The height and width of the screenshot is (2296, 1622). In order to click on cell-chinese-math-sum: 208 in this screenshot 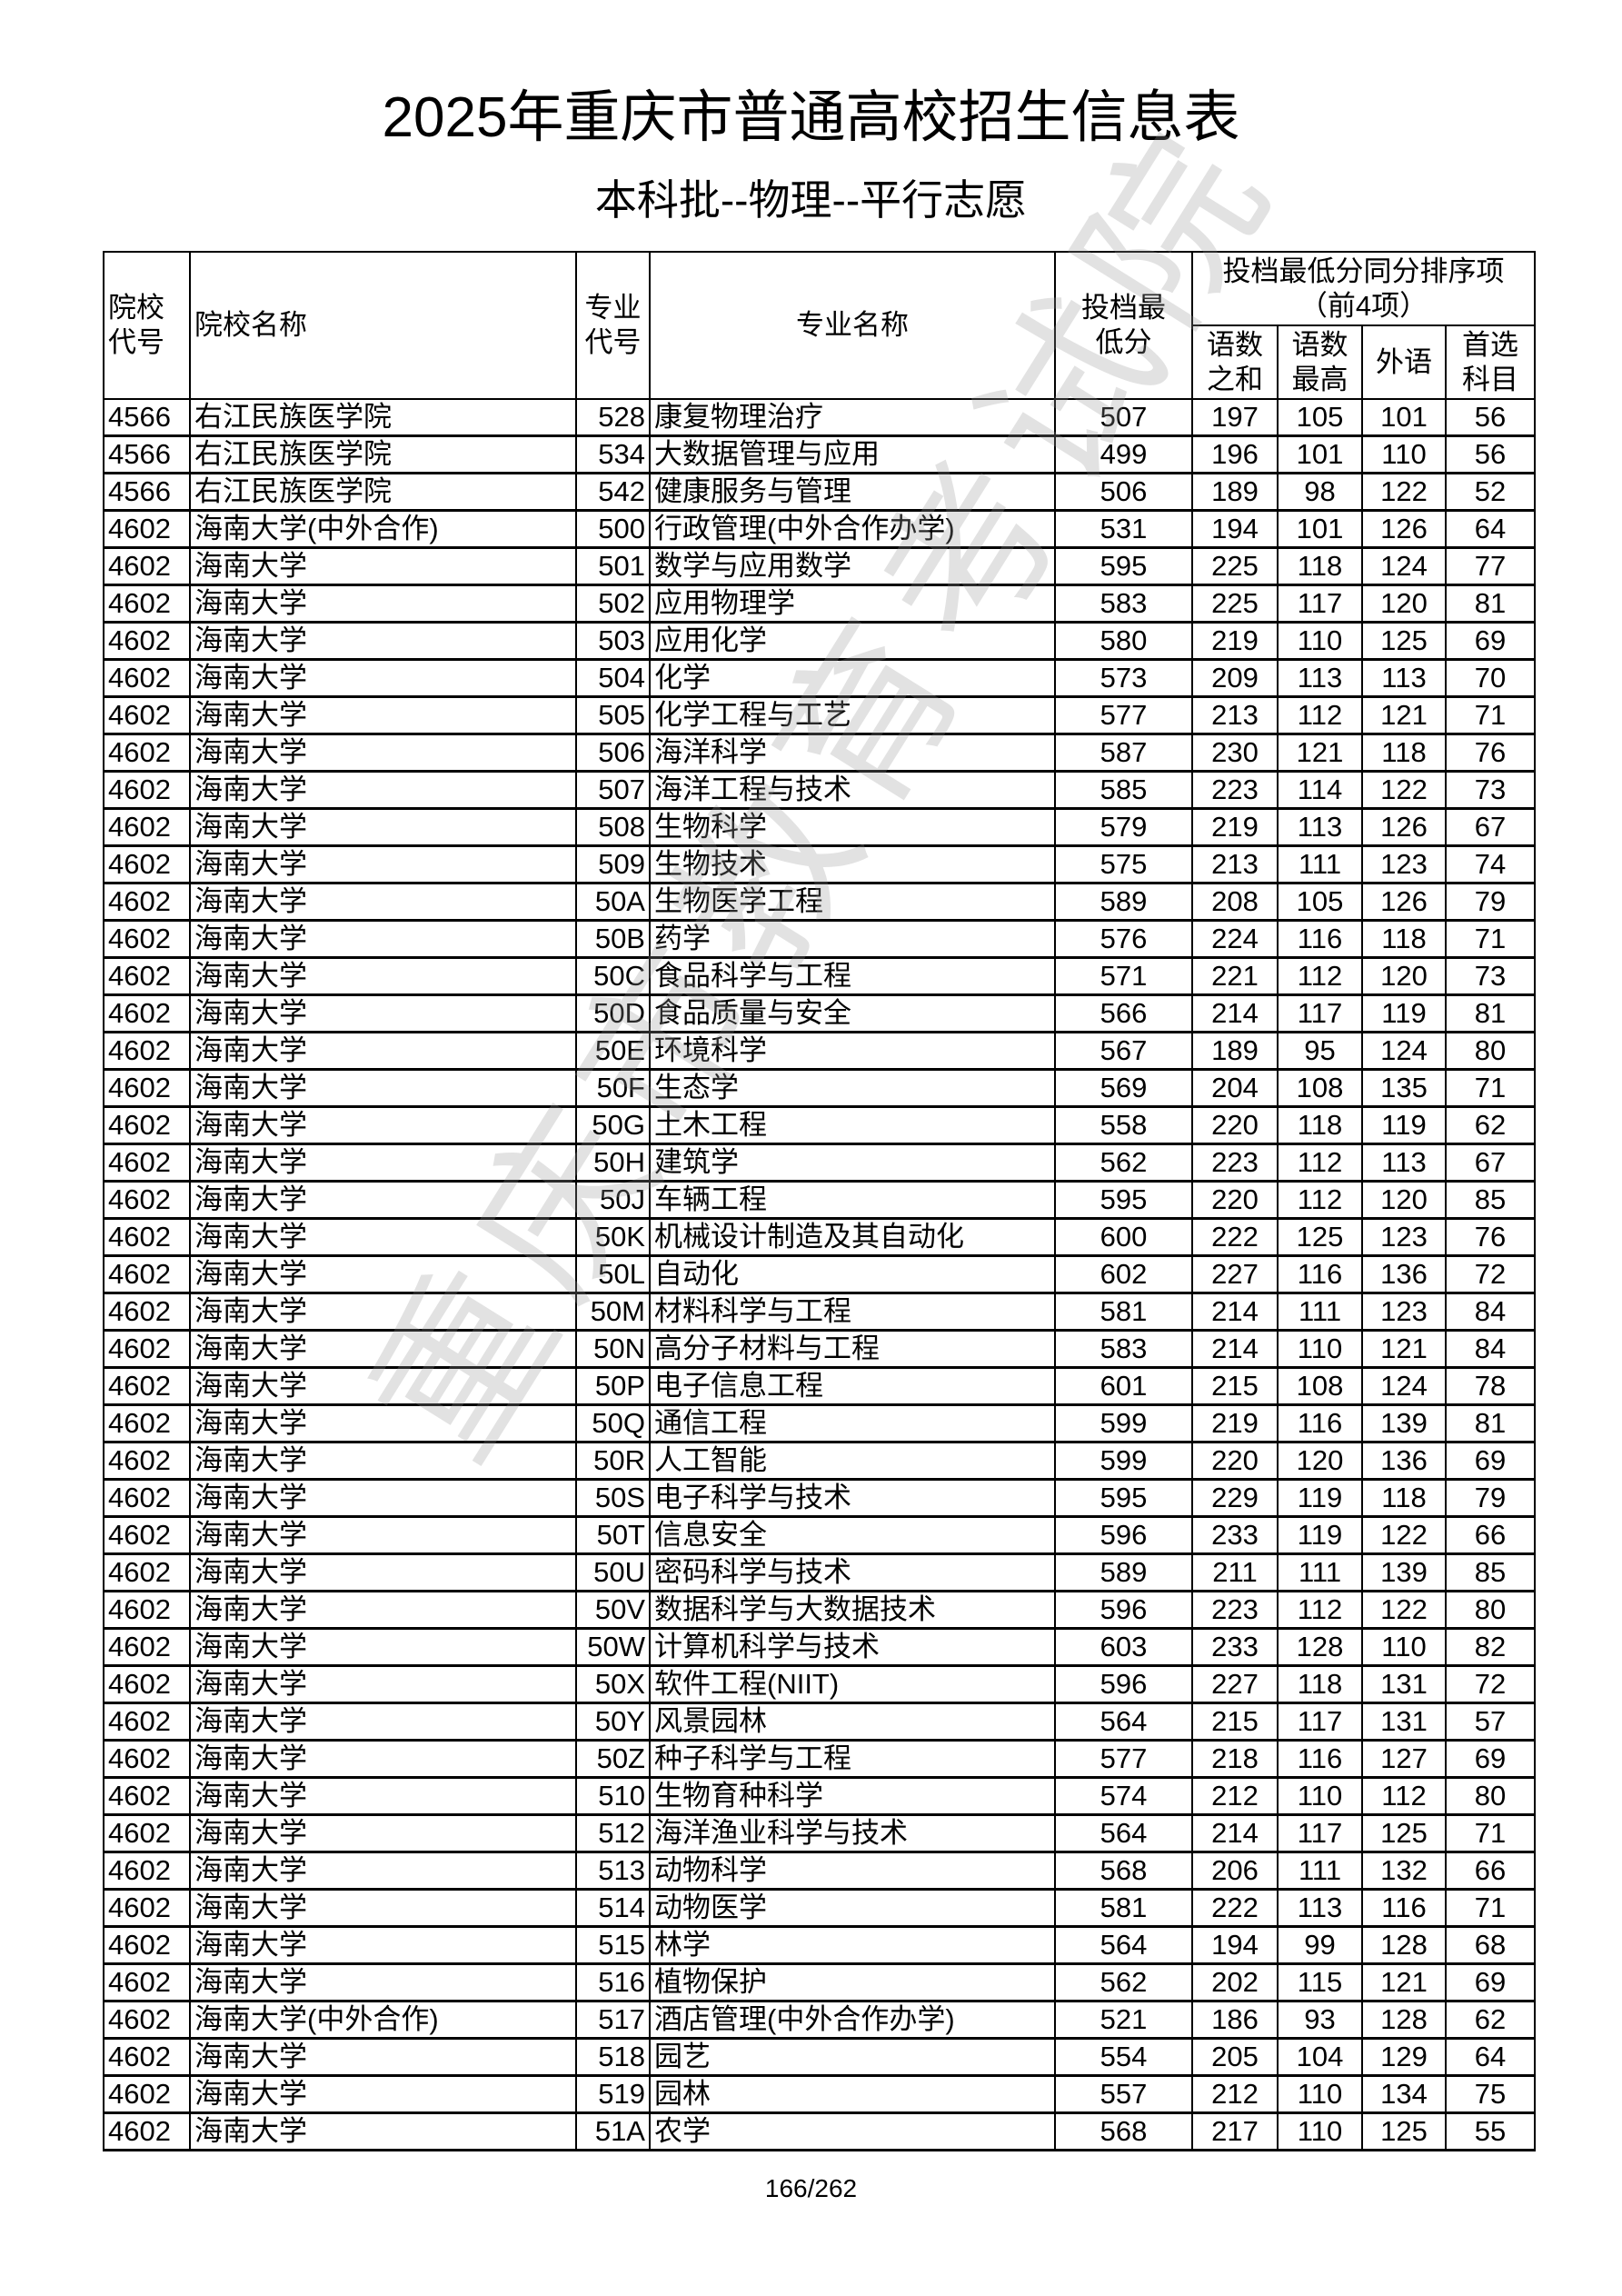, I will do `click(1235, 902)`.